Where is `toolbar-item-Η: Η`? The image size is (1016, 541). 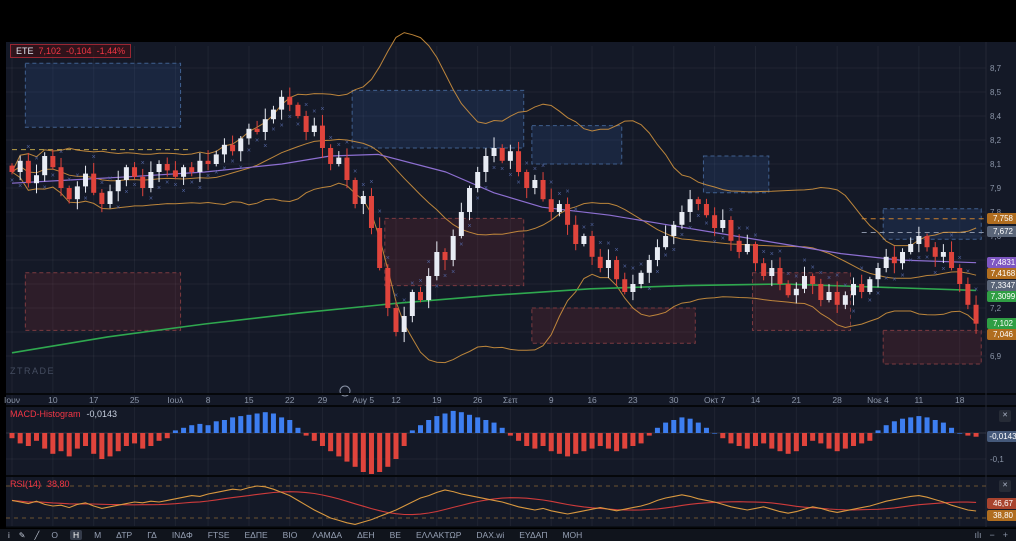
toolbar-item-Η: Η is located at coordinates (76, 535).